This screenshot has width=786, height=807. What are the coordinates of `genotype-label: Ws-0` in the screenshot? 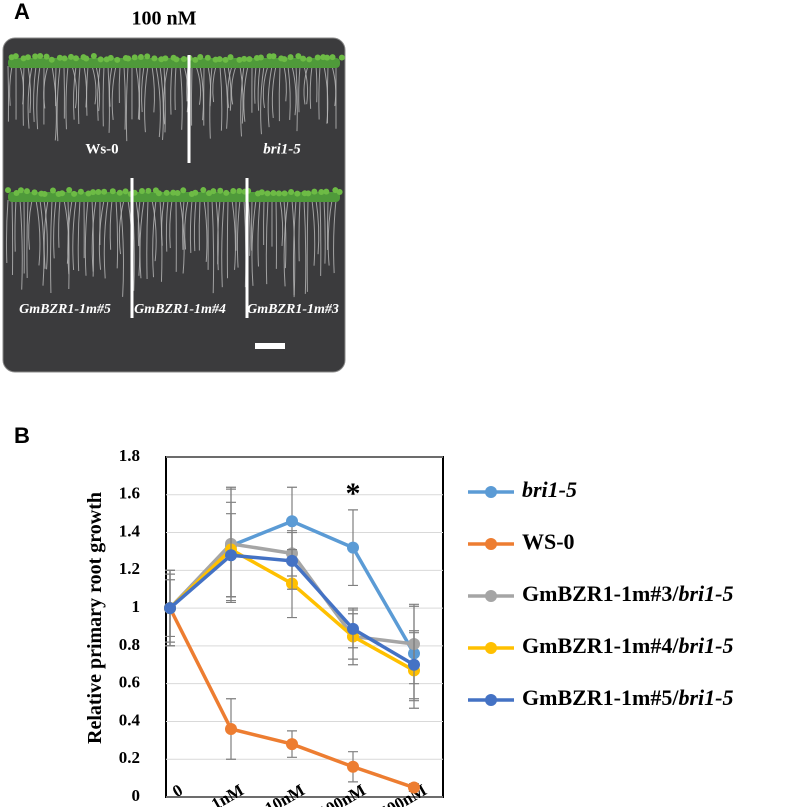 It's located at (101, 149).